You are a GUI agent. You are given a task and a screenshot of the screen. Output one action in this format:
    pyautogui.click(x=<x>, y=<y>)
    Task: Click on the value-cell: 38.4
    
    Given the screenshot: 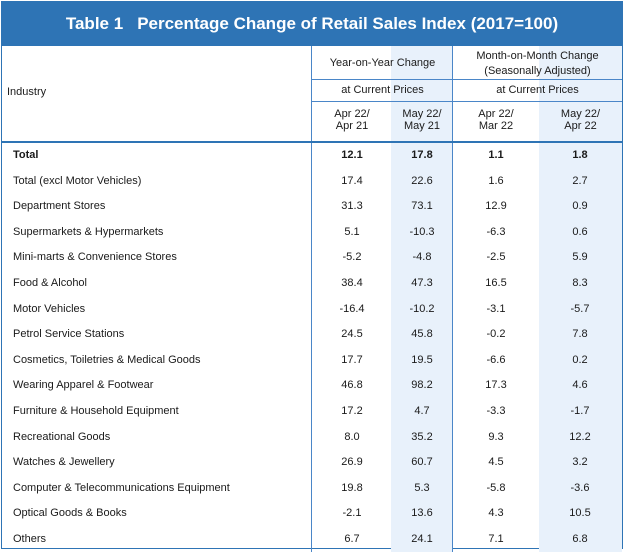 What is the action you would take?
    pyautogui.click(x=352, y=283)
    